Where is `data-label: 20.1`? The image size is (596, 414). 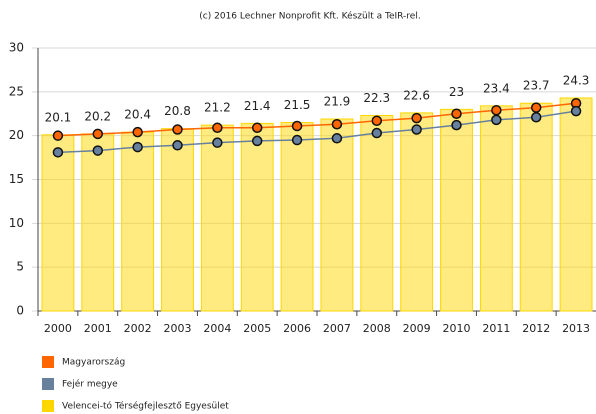 data-label: 20.1 is located at coordinates (58, 117).